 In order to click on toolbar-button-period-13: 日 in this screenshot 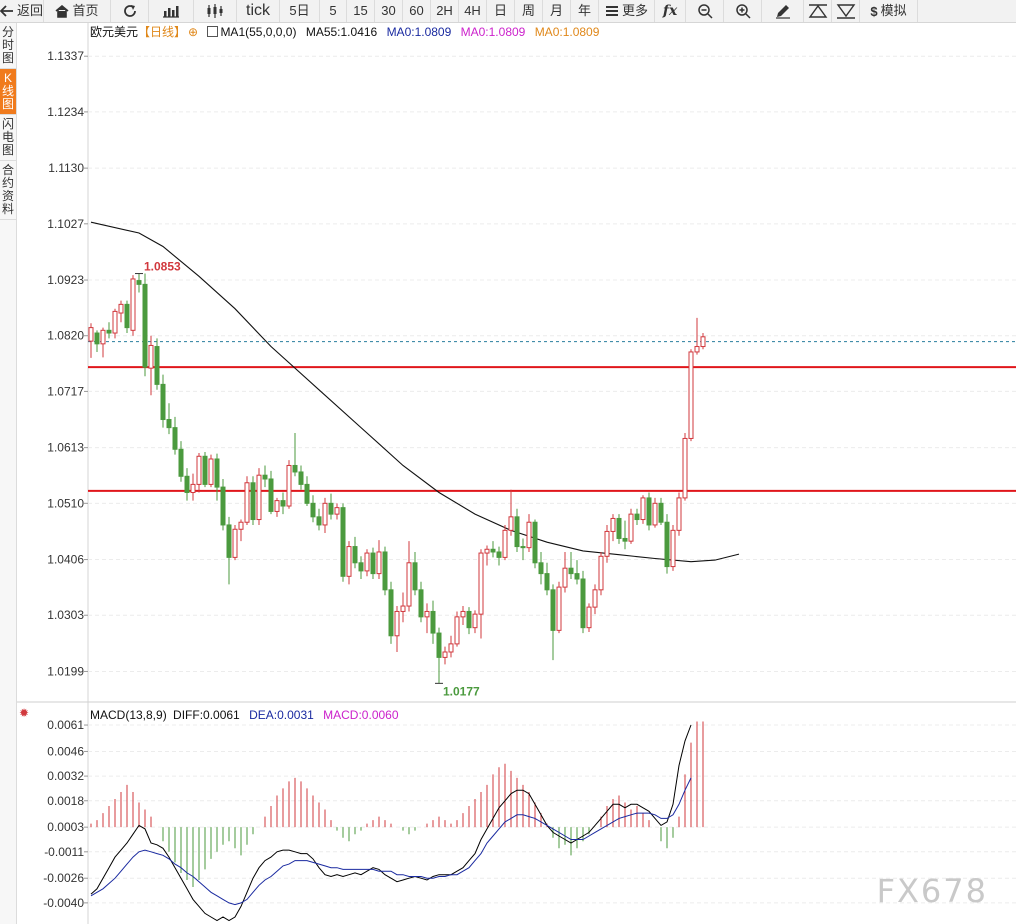, I will do `click(501, 11)`.